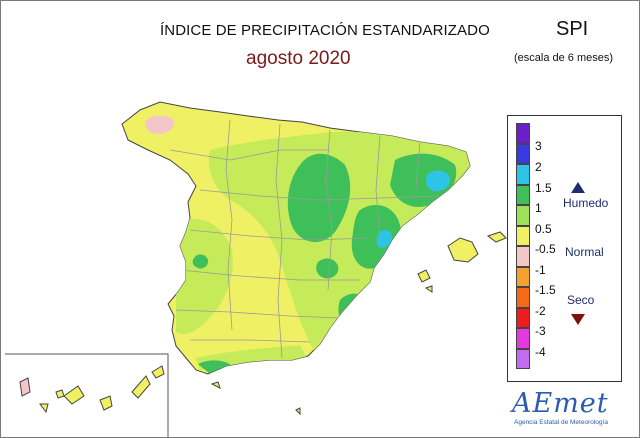 This screenshot has height=438, width=640. What do you see at coordinates (158, 372) in the screenshot?
I see `island-lanzarote` at bounding box center [158, 372].